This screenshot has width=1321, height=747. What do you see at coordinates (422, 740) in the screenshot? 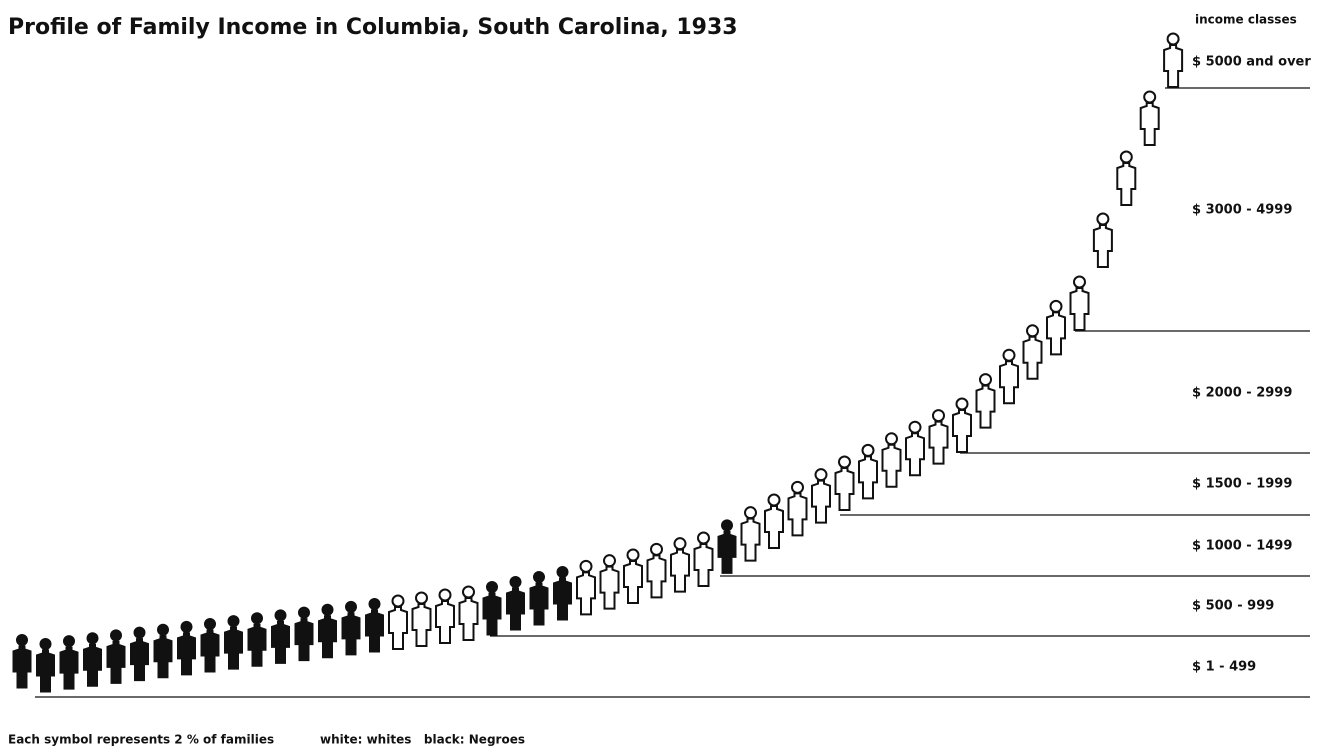
I see `legend: white: whites black: Negroes` at bounding box center [422, 740].